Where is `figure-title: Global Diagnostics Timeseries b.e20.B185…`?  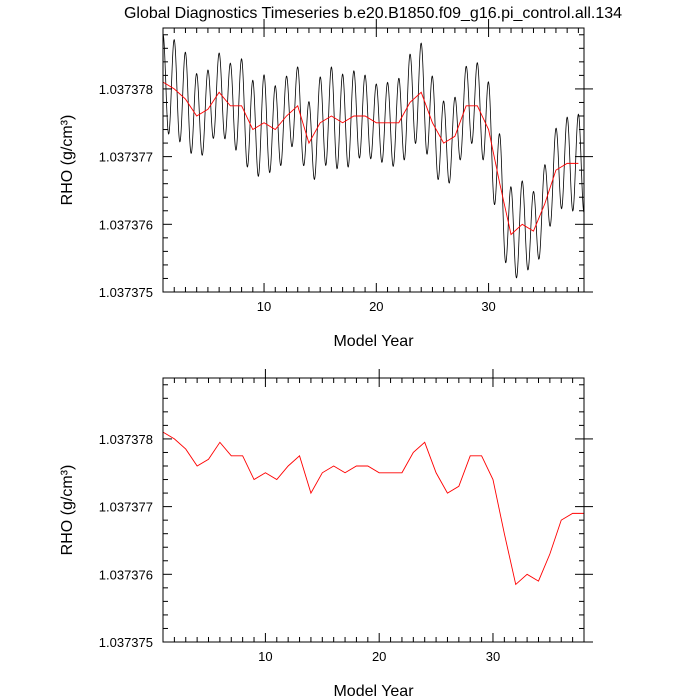
figure-title: Global Diagnostics Timeseries b.e20.B185… is located at coordinates (373, 13).